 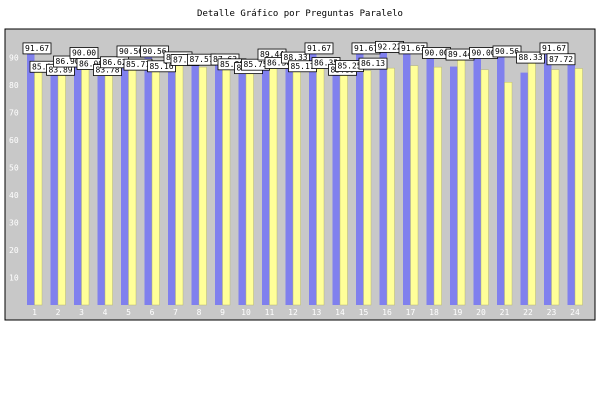 What do you see at coordinates (270, 312) in the screenshot?
I see `x-tick-label: 11` at bounding box center [270, 312].